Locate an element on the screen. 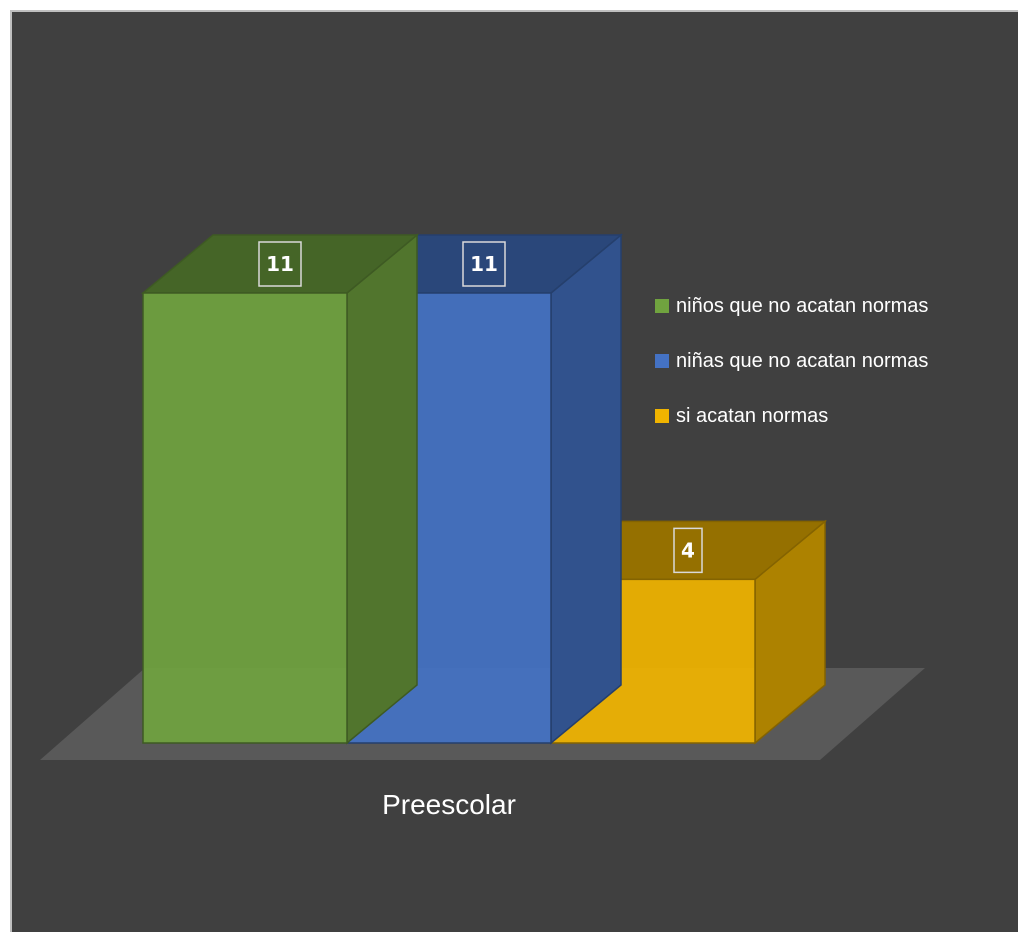 The height and width of the screenshot is (932, 1018). legend-label: niñas que no acatan normas is located at coordinates (802, 361).